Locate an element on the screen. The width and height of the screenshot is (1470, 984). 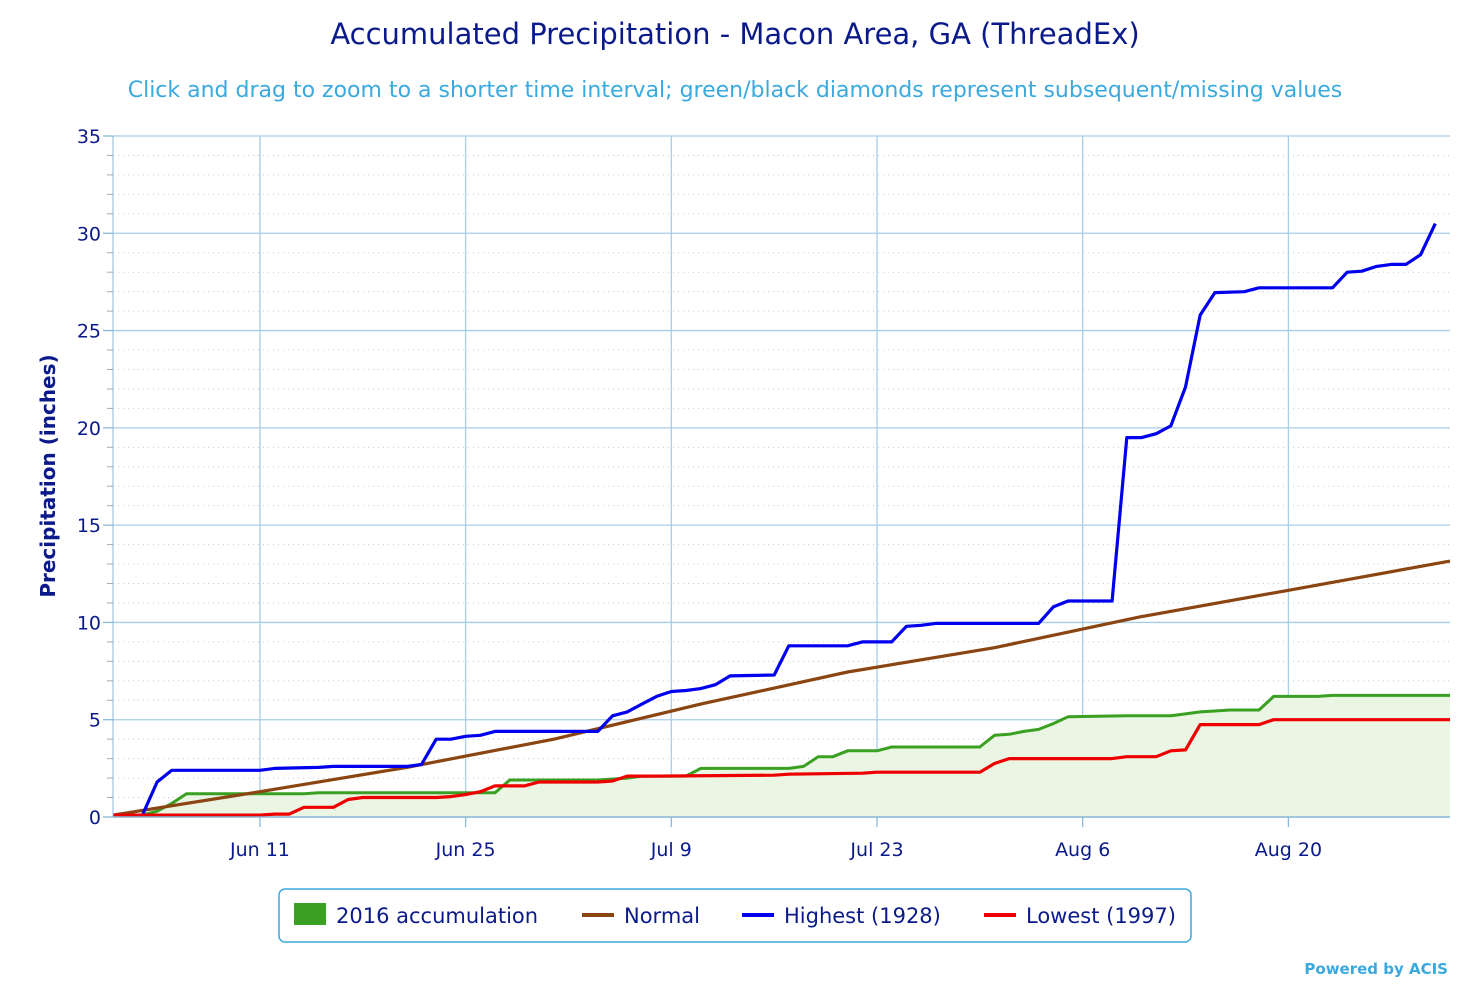
legend-box is located at coordinates (735, 915).